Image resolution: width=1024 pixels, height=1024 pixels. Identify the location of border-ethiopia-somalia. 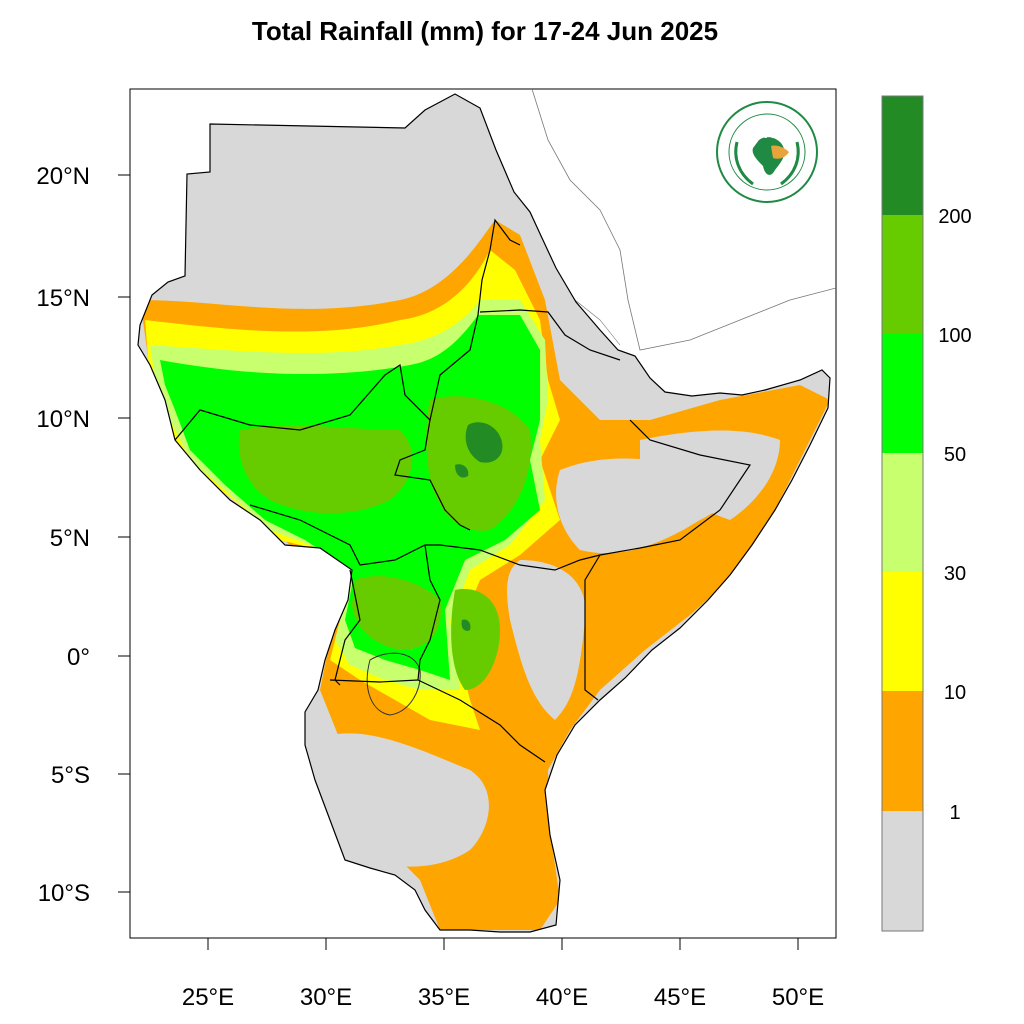
(675, 487).